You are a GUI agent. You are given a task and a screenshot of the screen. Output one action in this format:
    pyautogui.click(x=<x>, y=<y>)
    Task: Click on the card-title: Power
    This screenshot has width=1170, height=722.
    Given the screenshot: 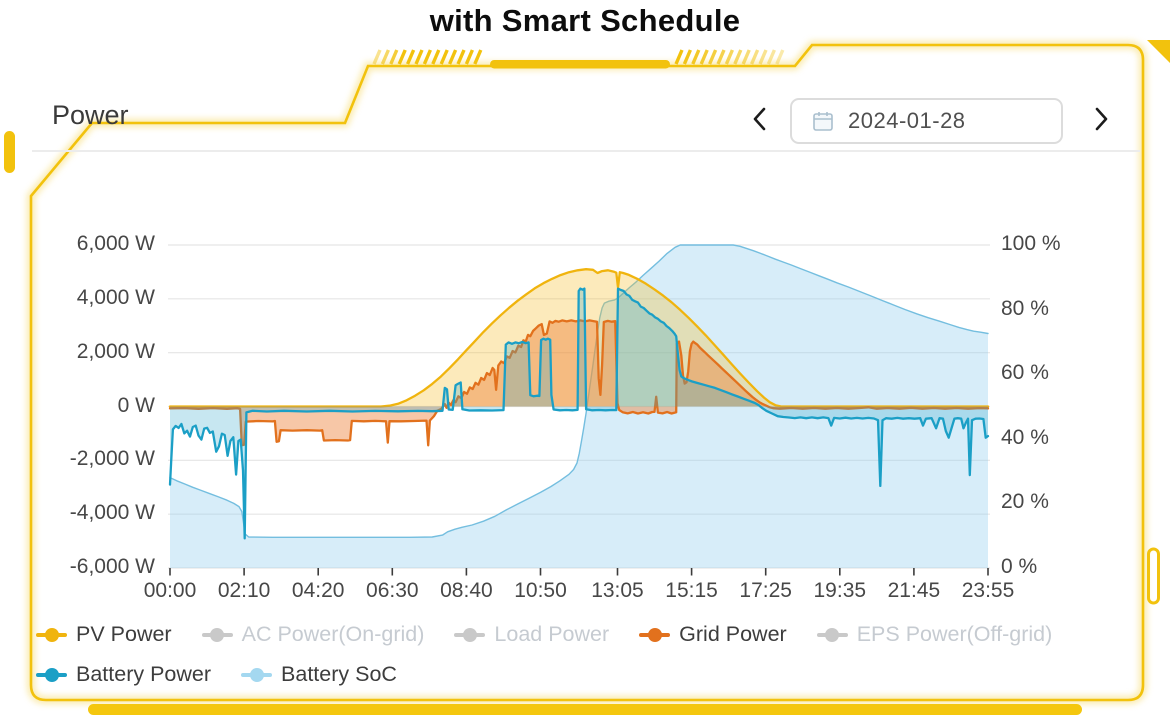 What is the action you would take?
    pyautogui.click(x=90, y=115)
    